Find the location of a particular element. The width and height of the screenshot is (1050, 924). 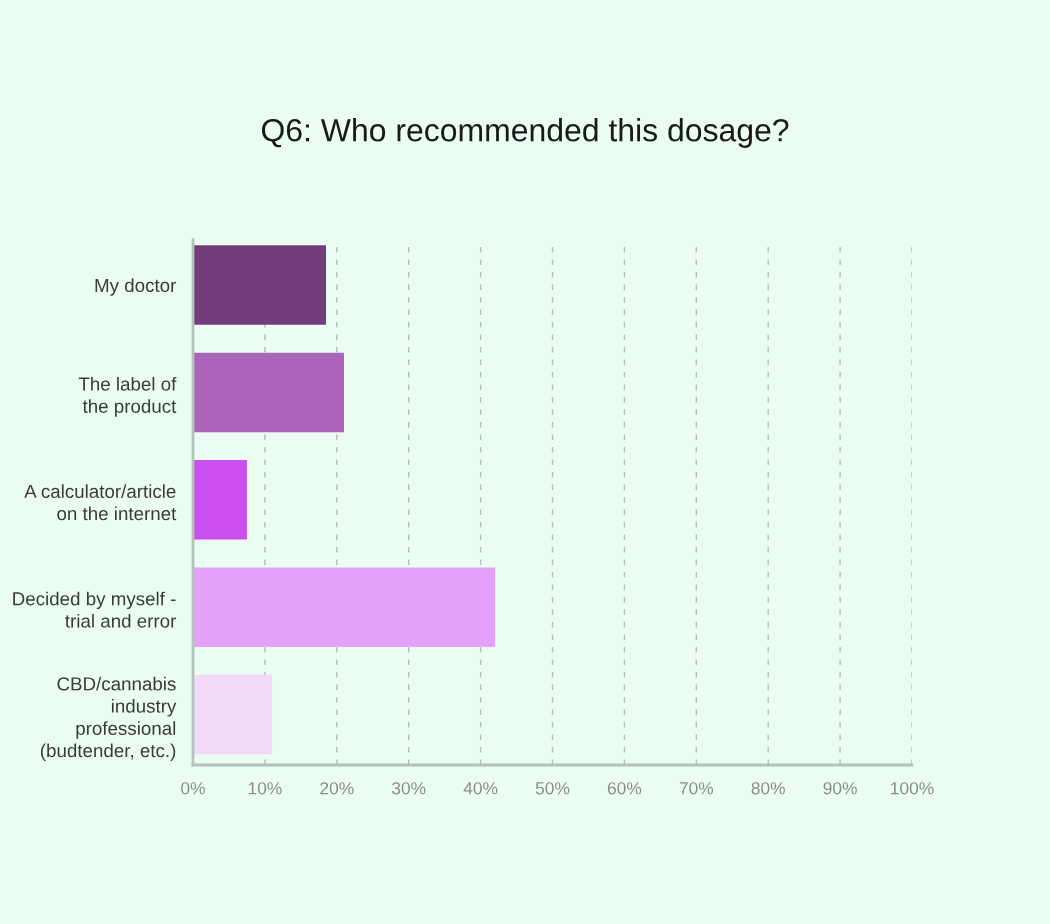

x-tick-label: 100% is located at coordinates (912, 788).